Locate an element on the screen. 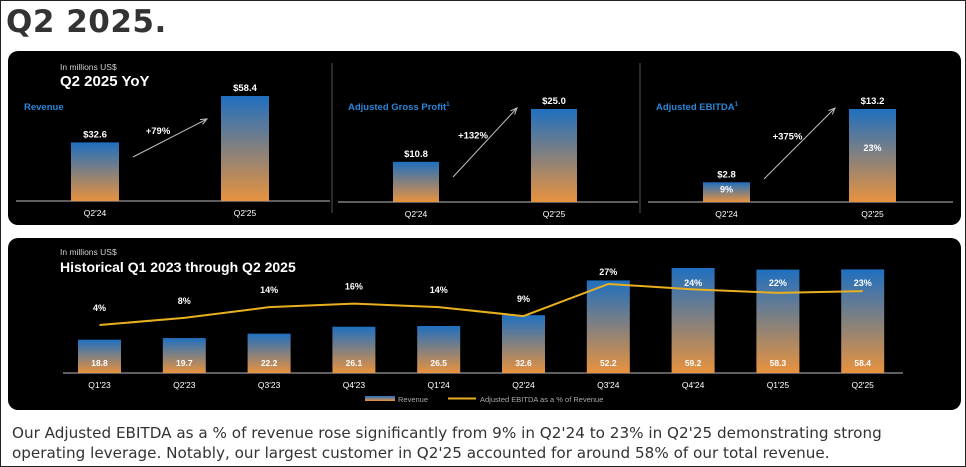 Image resolution: width=966 pixels, height=467 pixels. metric-label: Adjusted Gross Profit1 is located at coordinates (399, 107).